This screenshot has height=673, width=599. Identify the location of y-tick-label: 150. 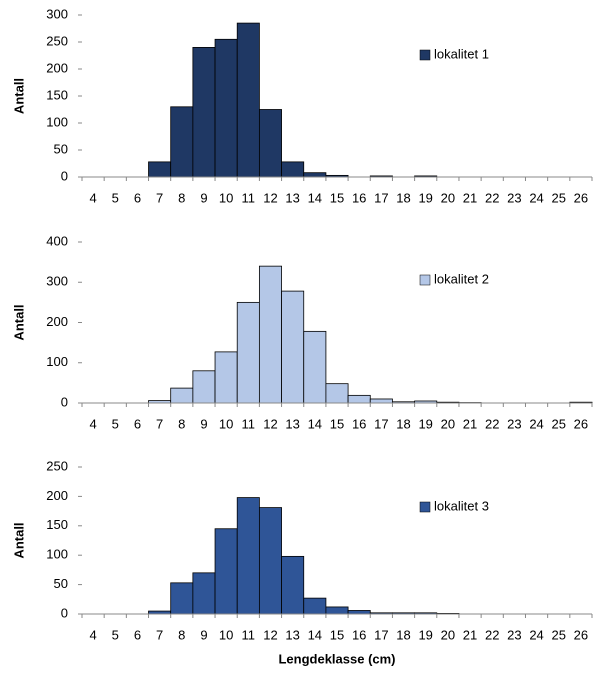
(57, 524).